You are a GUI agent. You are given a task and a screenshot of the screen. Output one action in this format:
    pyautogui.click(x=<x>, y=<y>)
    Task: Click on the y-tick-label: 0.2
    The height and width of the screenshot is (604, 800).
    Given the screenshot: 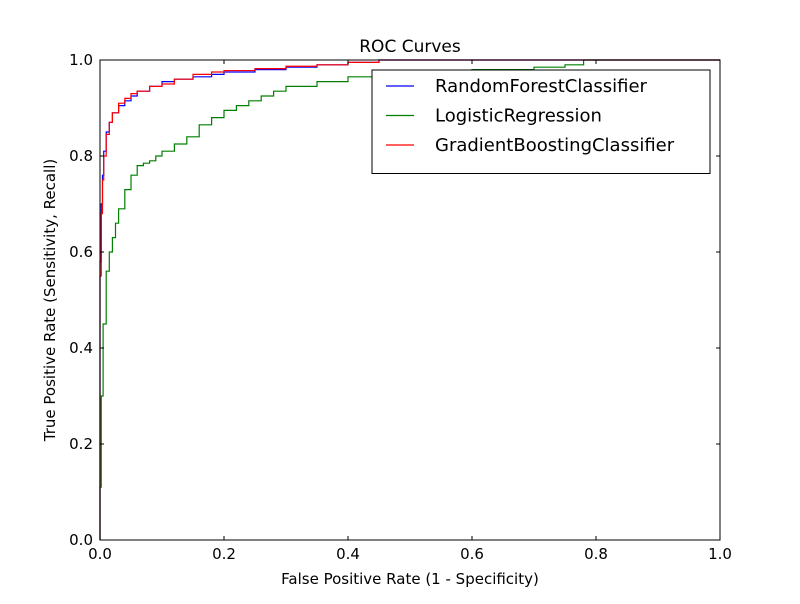 What is the action you would take?
    pyautogui.click(x=81, y=444)
    